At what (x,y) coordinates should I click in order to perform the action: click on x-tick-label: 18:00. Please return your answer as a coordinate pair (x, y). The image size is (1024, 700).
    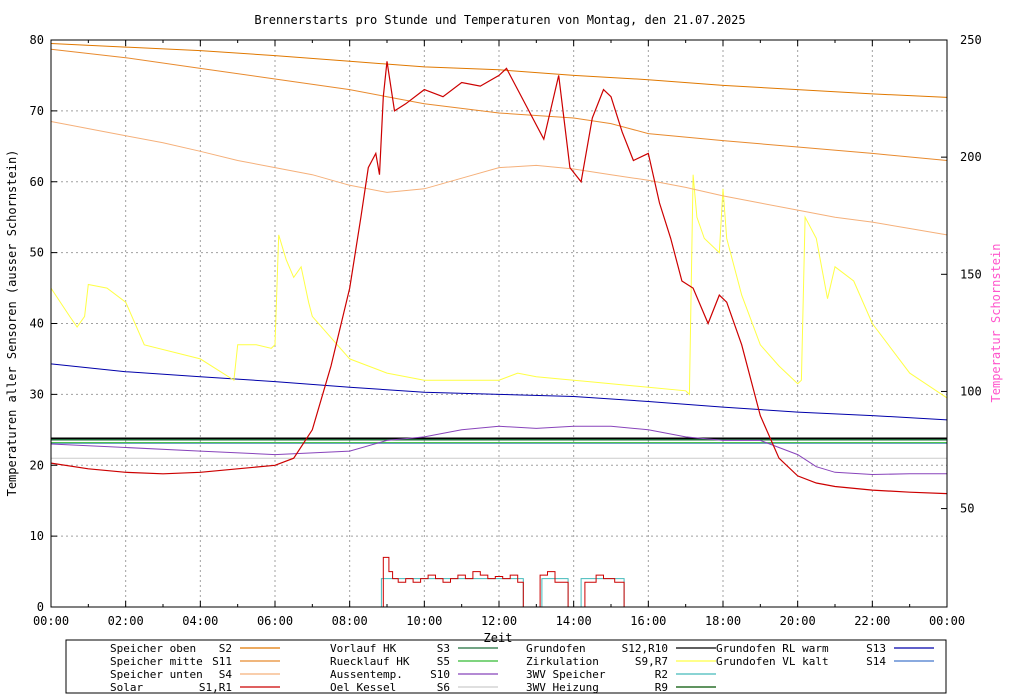
    Looking at the image, I should click on (723, 621).